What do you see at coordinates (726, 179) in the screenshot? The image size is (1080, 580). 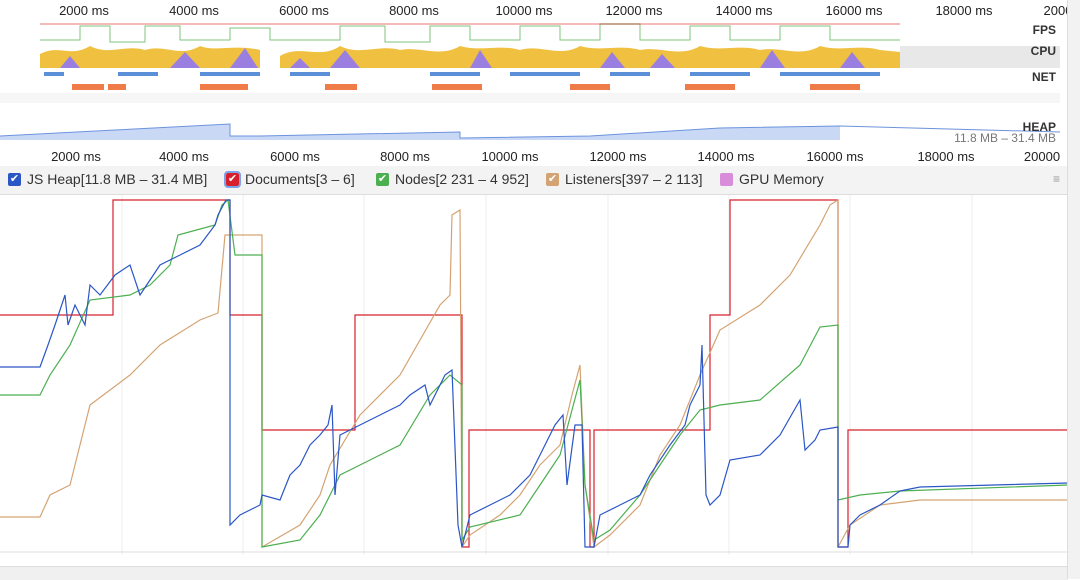 I see `checkbox-gpu-memory` at bounding box center [726, 179].